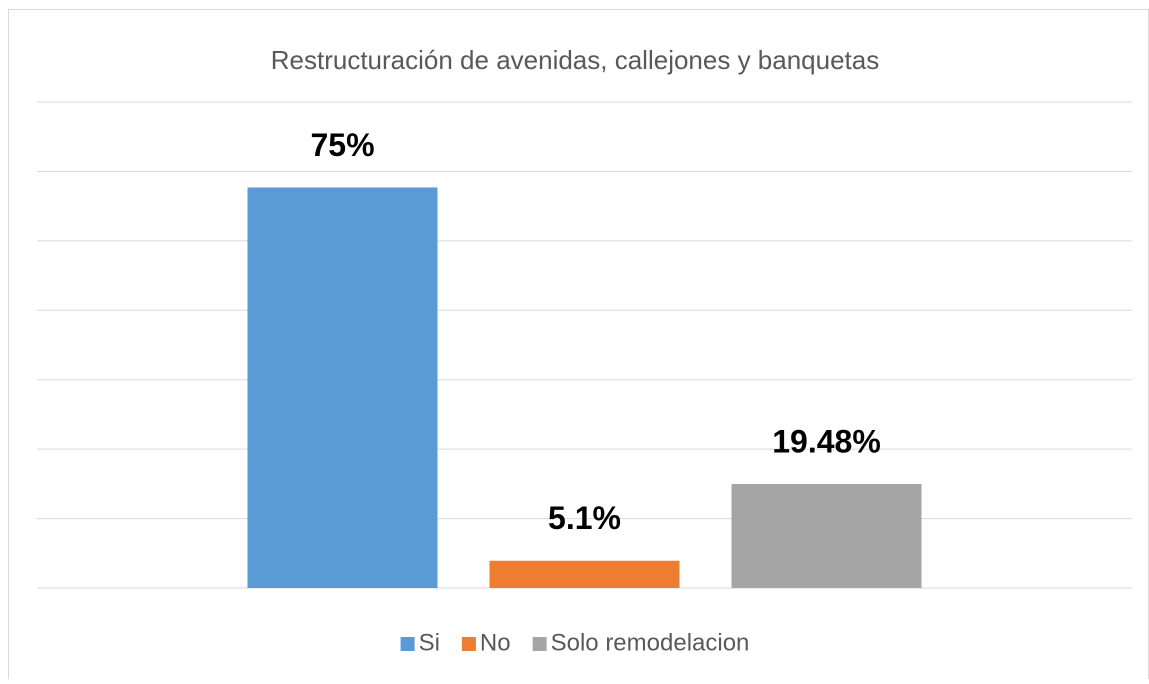 This screenshot has height=684, width=1149. What do you see at coordinates (584, 518) in the screenshot?
I see `data-label: 5.1%` at bounding box center [584, 518].